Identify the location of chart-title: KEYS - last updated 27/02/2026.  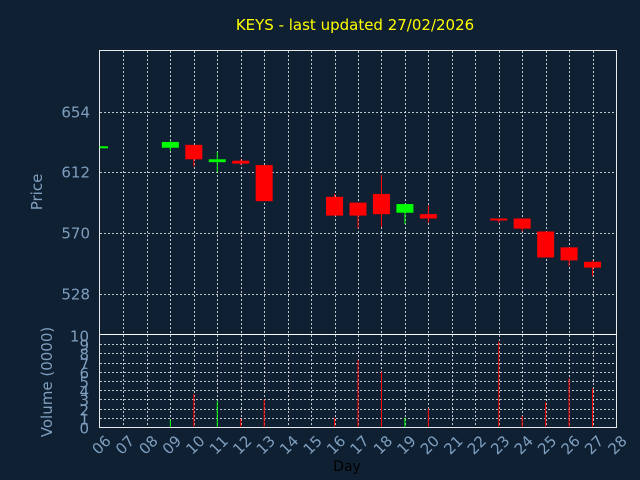
(355, 25).